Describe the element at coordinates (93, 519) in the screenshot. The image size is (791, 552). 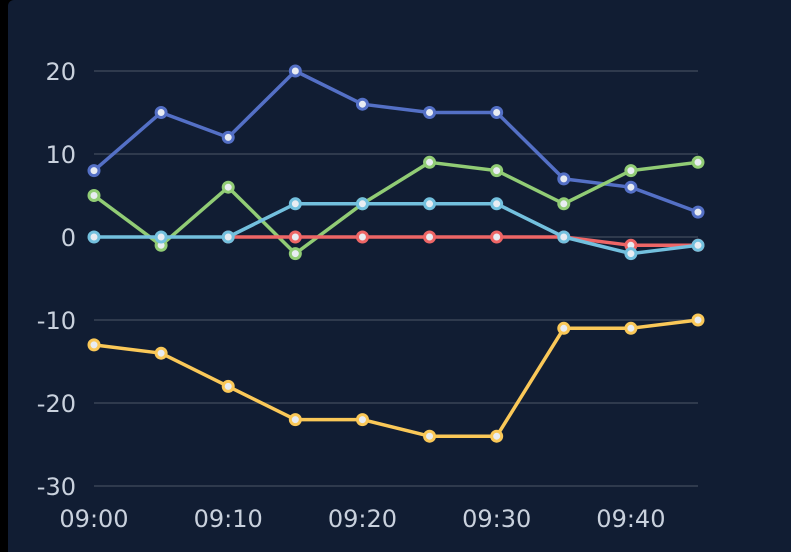
I see `x-tick-label: 09:00` at that location.